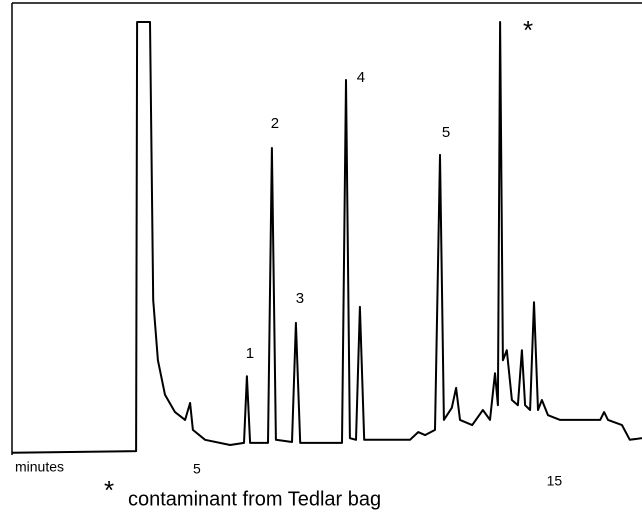 This screenshot has width=642, height=515. What do you see at coordinates (250, 353) in the screenshot?
I see `peak-label: 1` at bounding box center [250, 353].